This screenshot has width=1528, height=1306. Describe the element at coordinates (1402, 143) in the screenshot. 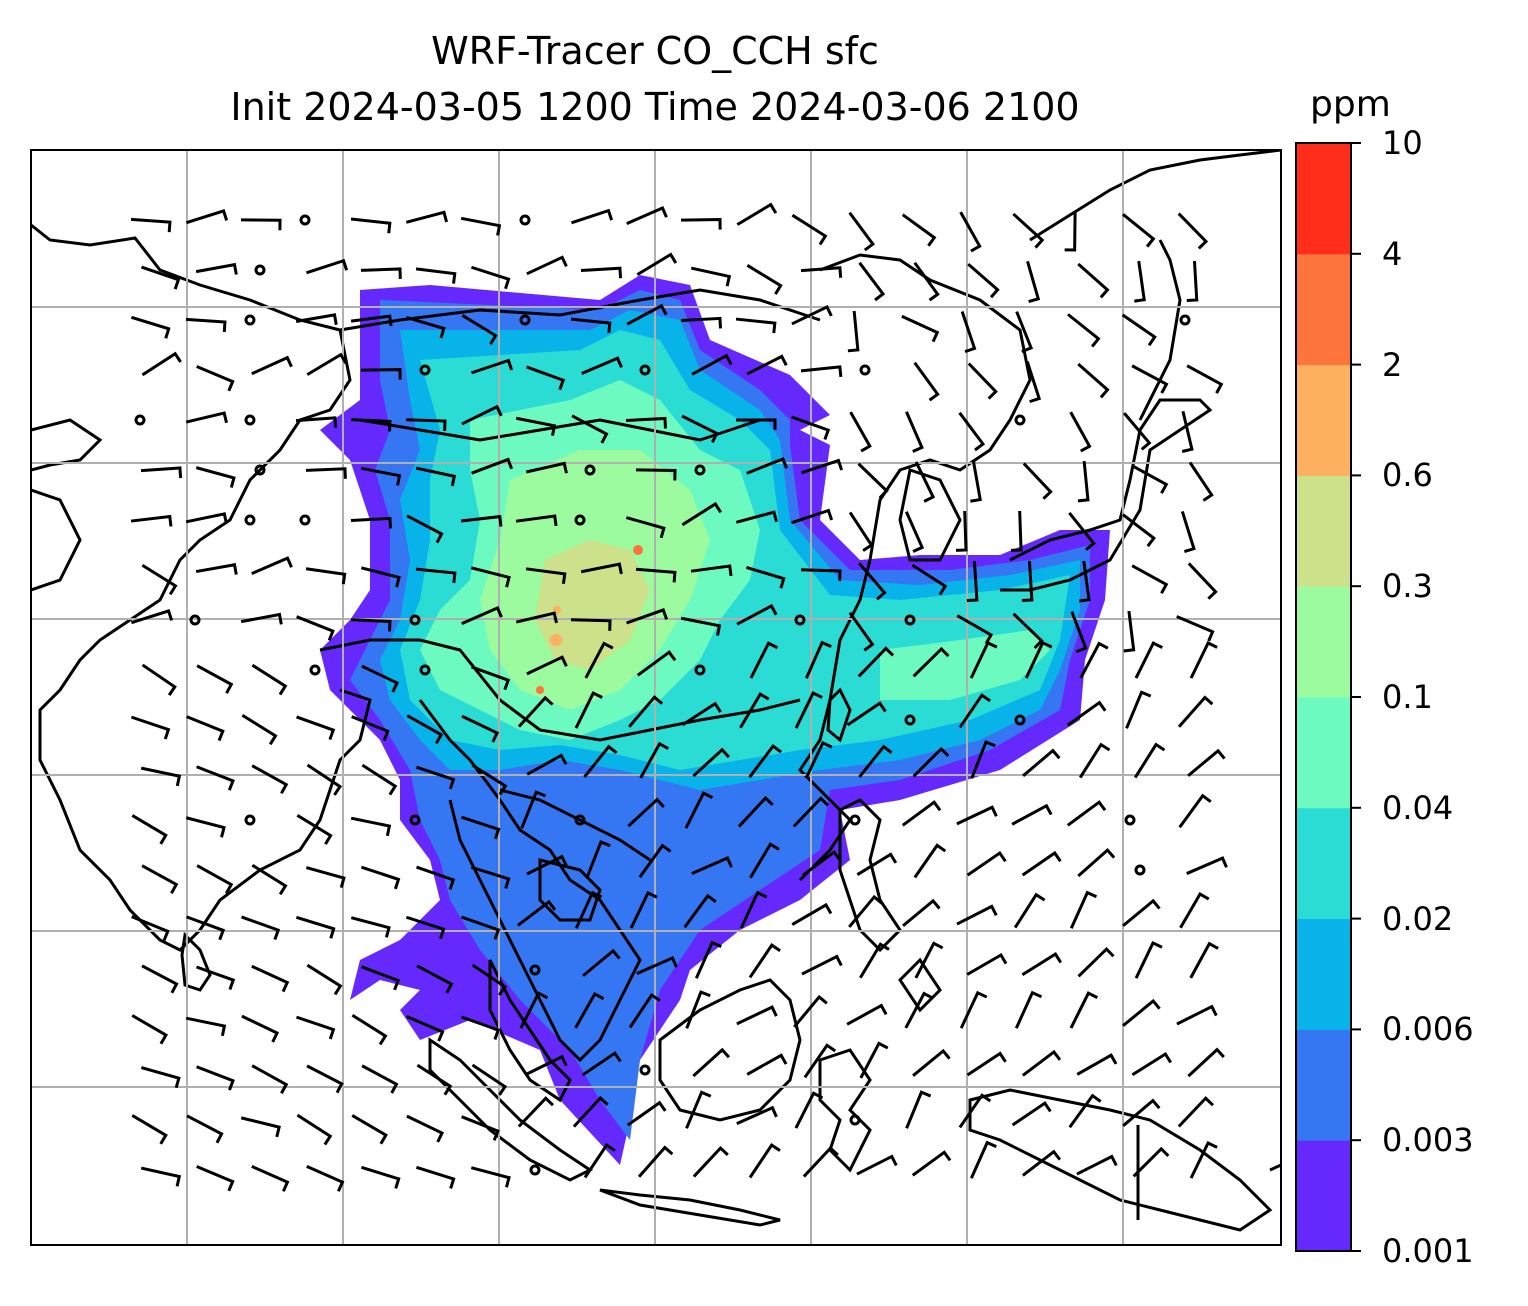

I see `colorbar-tick-label: 10` at that location.